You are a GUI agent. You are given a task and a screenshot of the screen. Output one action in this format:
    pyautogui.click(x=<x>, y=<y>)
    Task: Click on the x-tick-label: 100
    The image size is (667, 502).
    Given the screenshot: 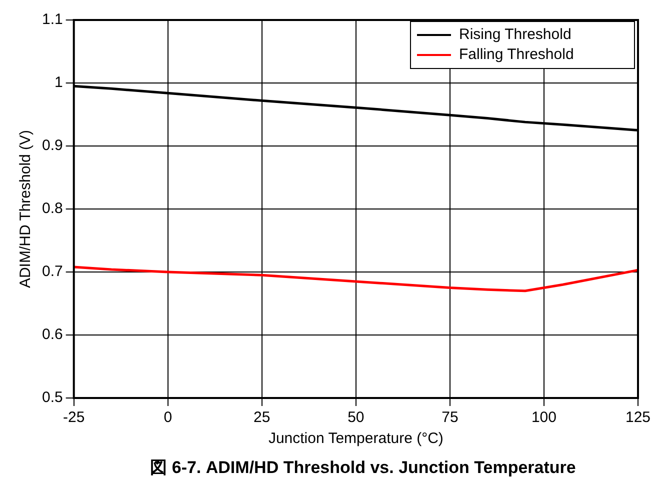 What is the action you would take?
    pyautogui.click(x=543, y=417)
    